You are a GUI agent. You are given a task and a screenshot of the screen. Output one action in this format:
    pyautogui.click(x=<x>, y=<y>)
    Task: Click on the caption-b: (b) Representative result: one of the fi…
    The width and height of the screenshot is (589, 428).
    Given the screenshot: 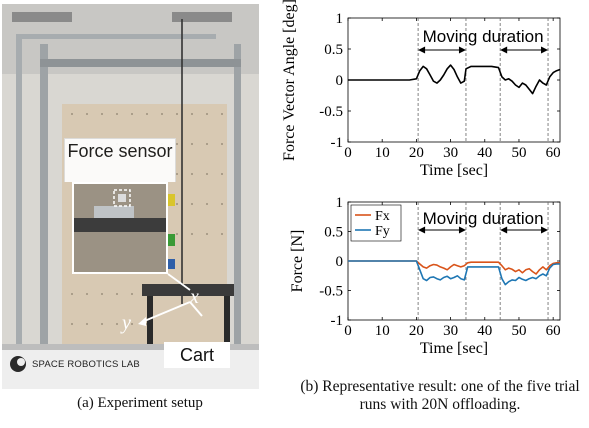 What is the action you would take?
    pyautogui.click(x=440, y=395)
    